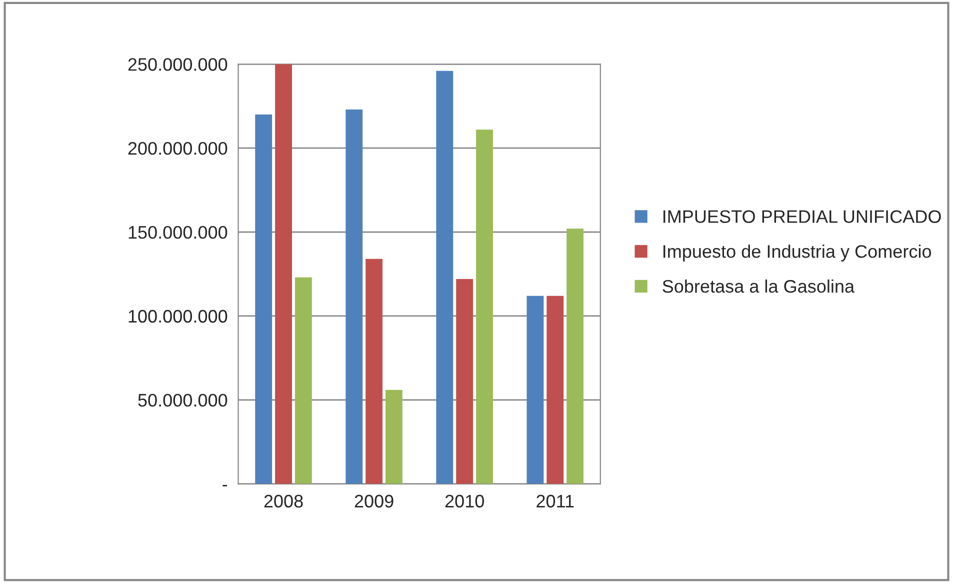 This screenshot has width=953, height=583. What do you see at coordinates (283, 501) in the screenshot?
I see `x-tick-label: 2008` at bounding box center [283, 501].